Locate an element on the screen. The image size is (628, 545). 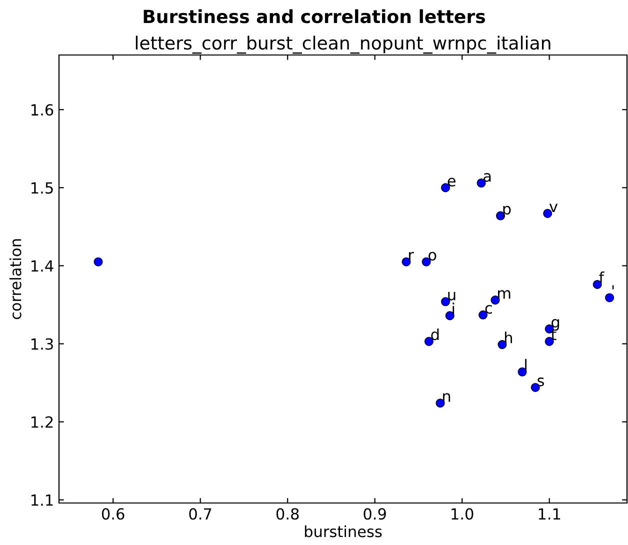
annotation: i is located at coordinates (453, 308).